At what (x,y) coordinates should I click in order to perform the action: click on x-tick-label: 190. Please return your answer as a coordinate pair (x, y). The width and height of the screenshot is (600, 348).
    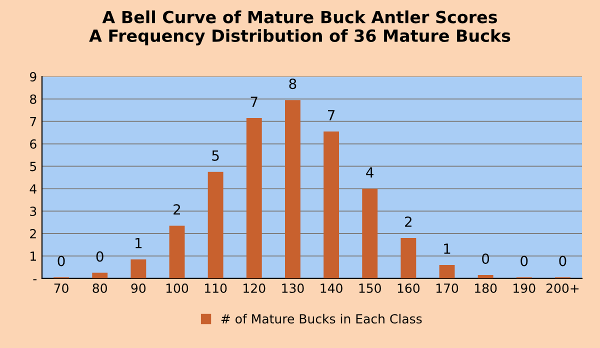
    Looking at the image, I should click on (525, 288).